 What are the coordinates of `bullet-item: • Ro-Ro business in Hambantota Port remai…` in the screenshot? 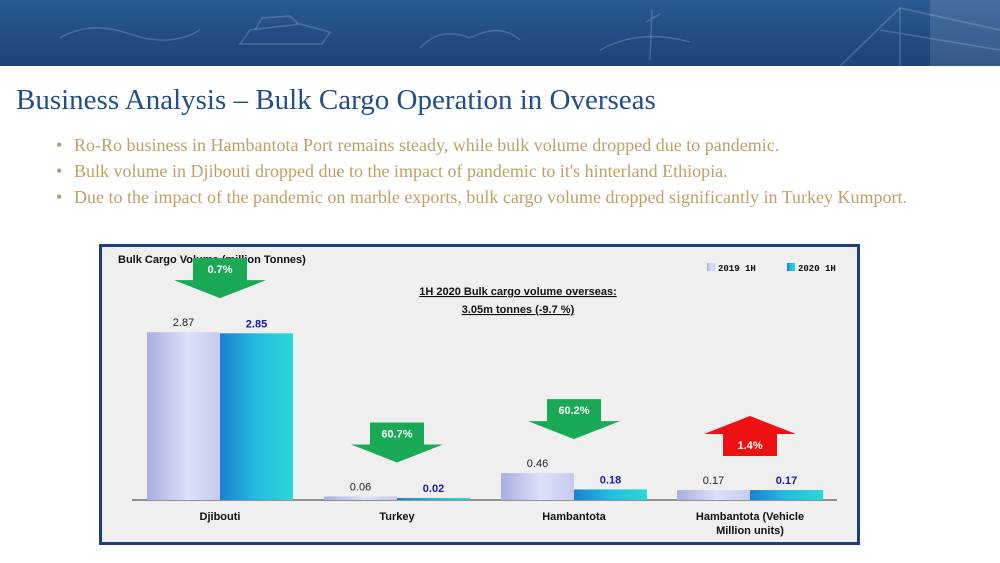 It's located at (506, 145).